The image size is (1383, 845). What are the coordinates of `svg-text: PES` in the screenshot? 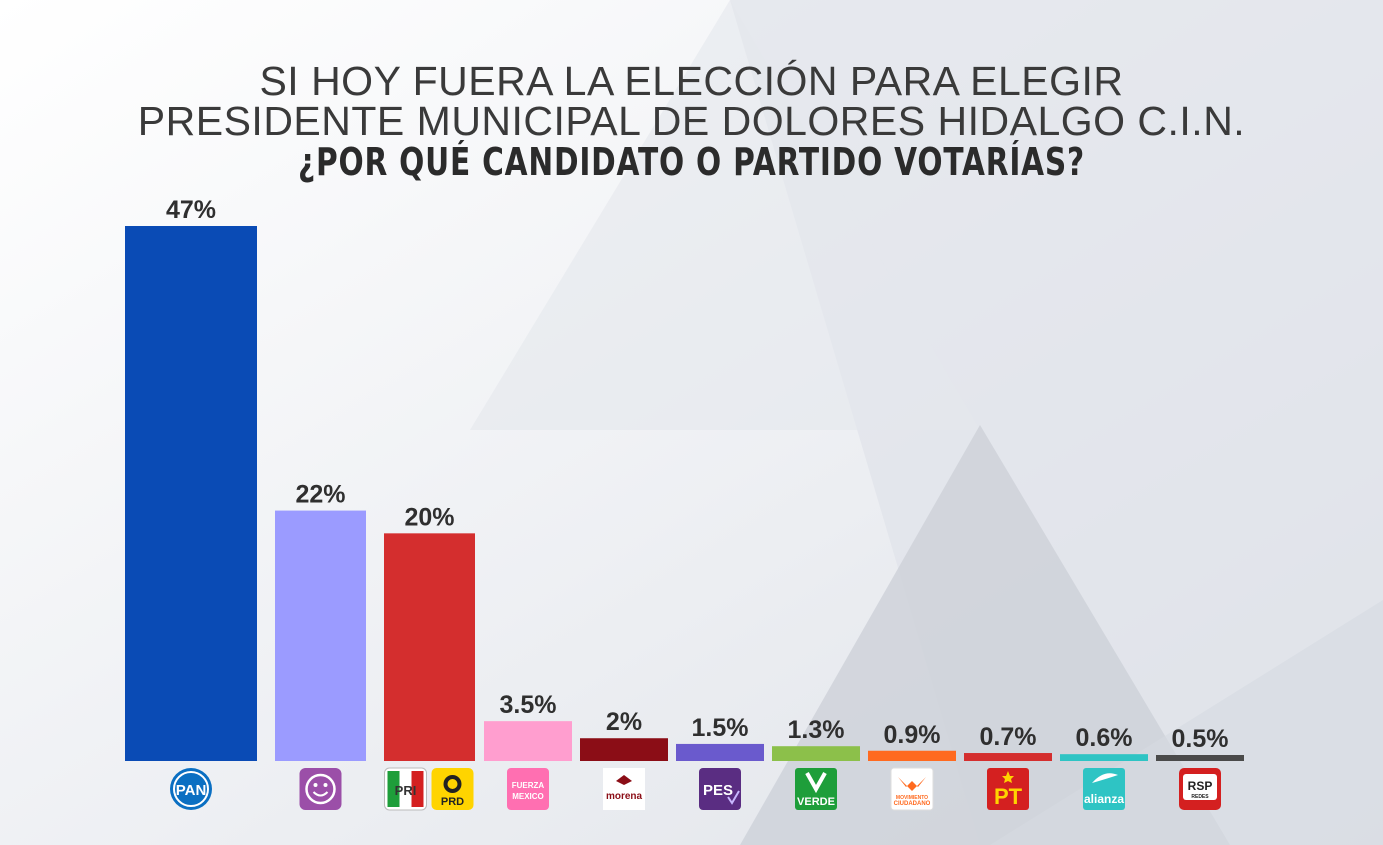 It's located at (718, 790).